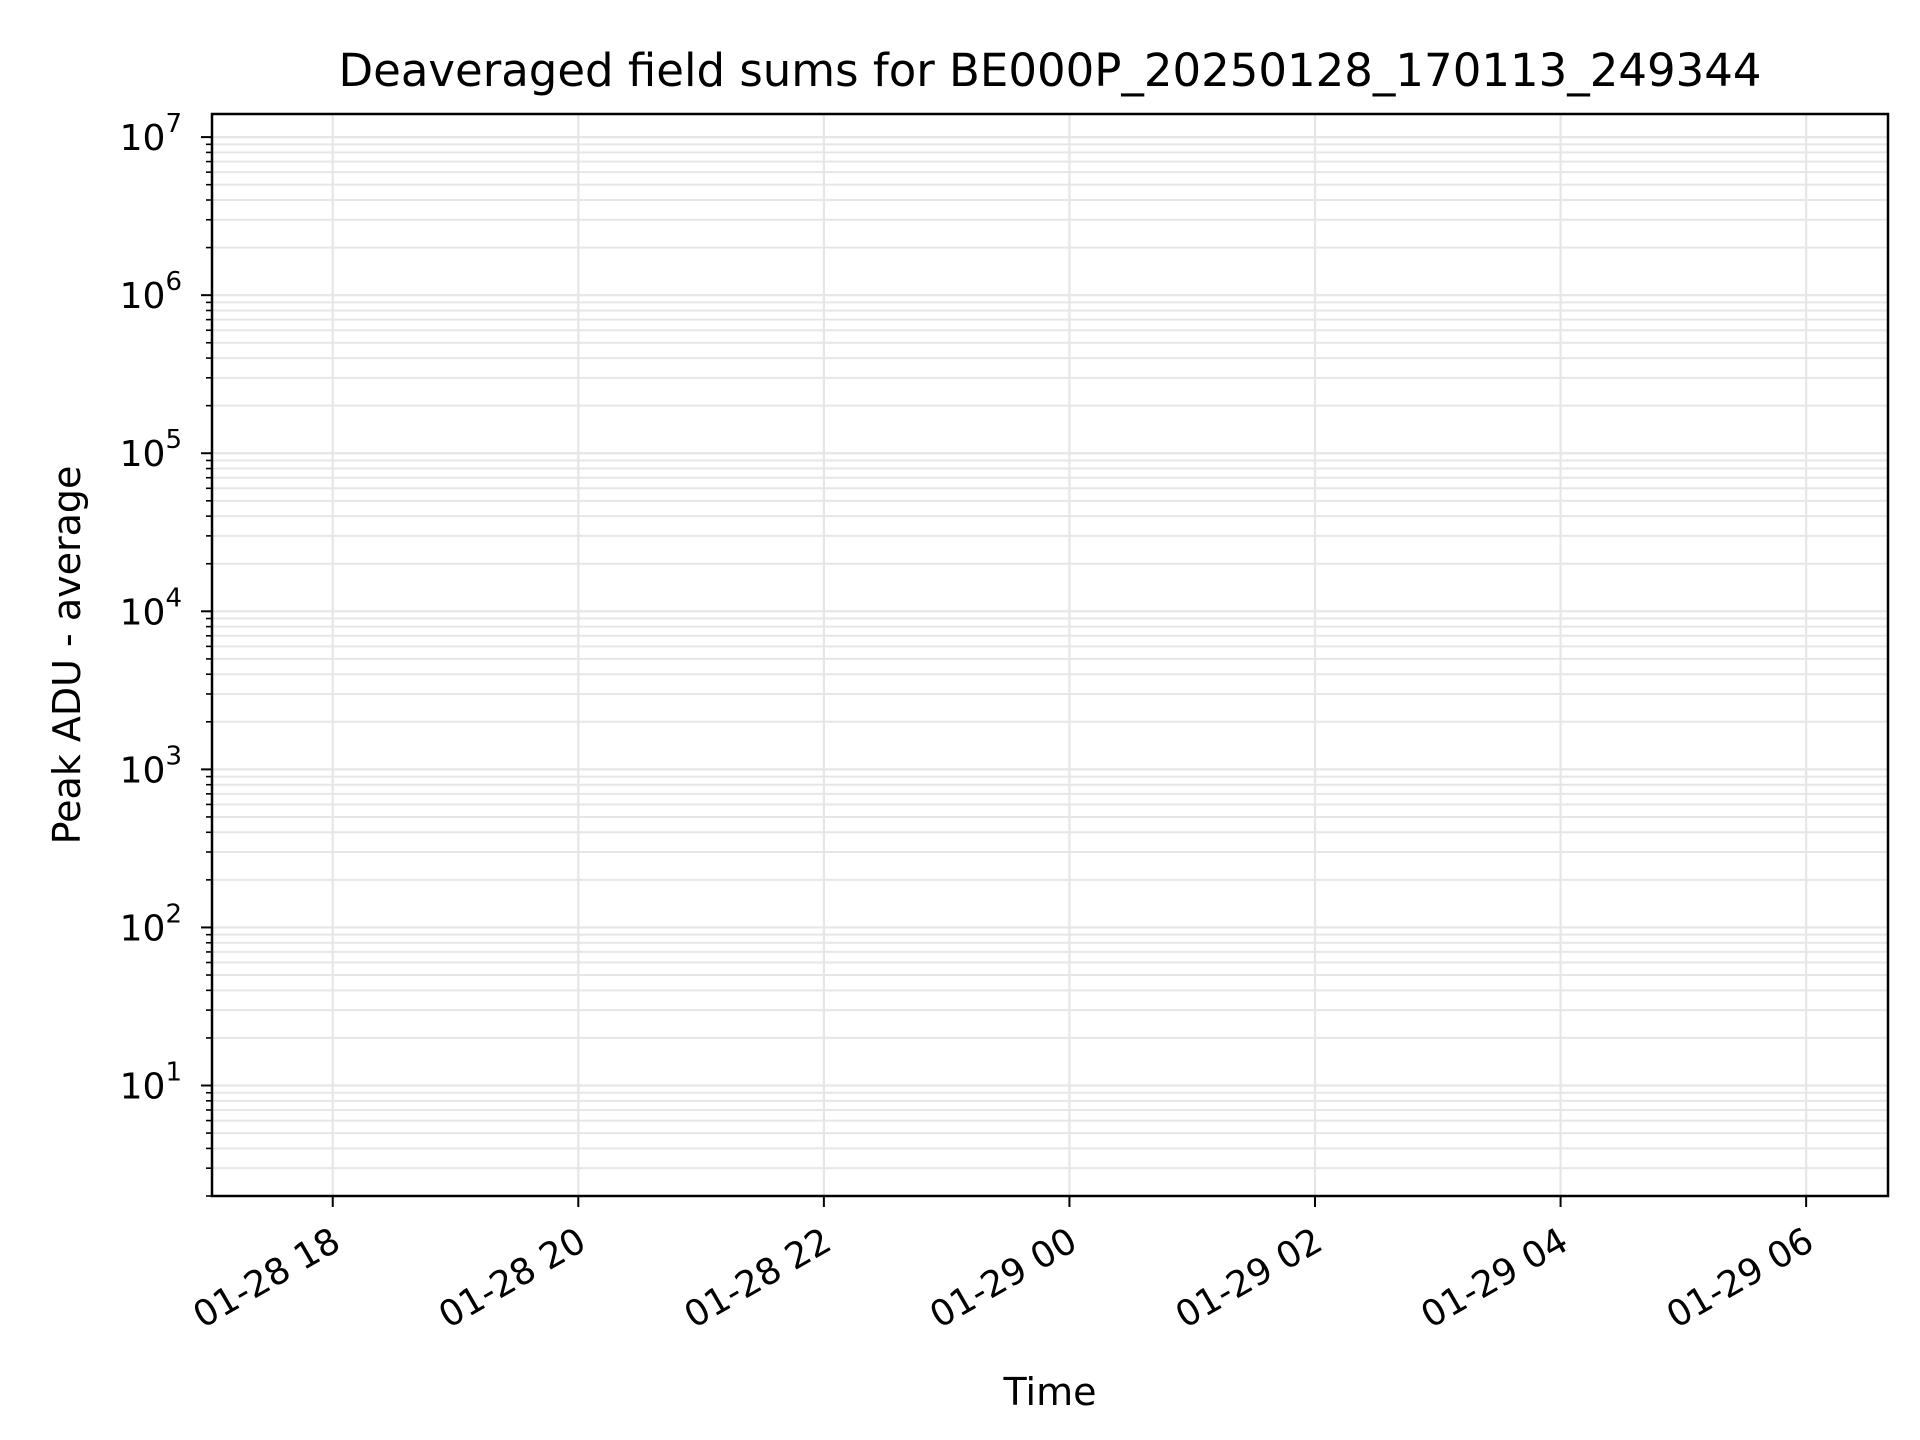 The height and width of the screenshot is (1440, 1920). Describe the element at coordinates (173, 598) in the screenshot. I see `y-tick-label-exponent: 4` at that location.